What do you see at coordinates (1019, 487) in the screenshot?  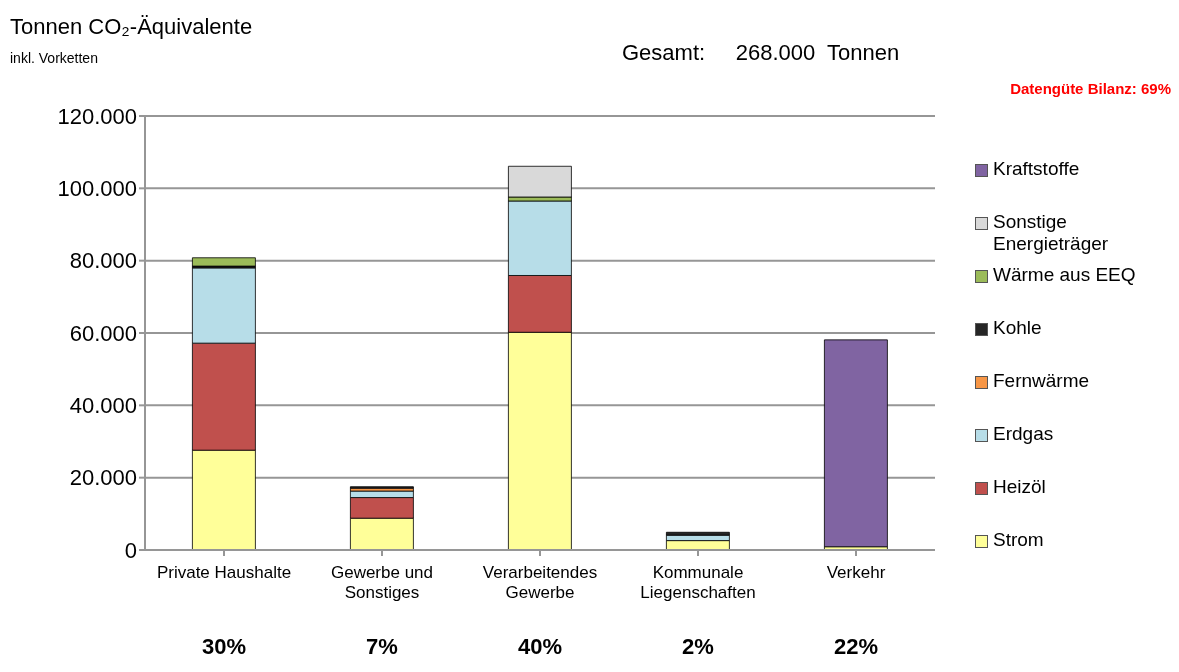 I see `legend-label: Heizöl` at bounding box center [1019, 487].